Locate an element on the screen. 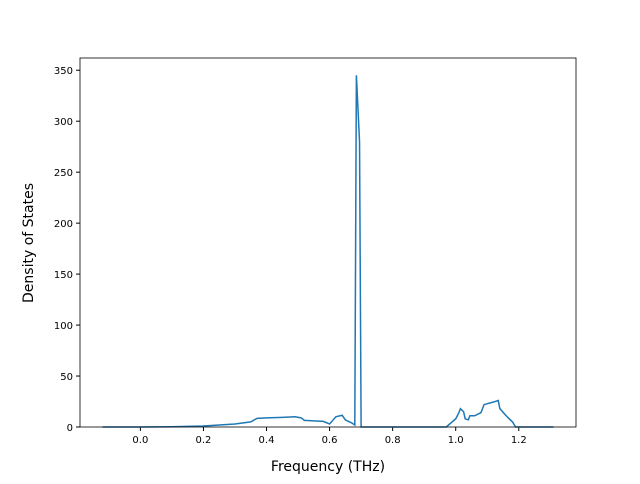 The image size is (640, 484). x-tick-label: 1.2 is located at coordinates (519, 440).